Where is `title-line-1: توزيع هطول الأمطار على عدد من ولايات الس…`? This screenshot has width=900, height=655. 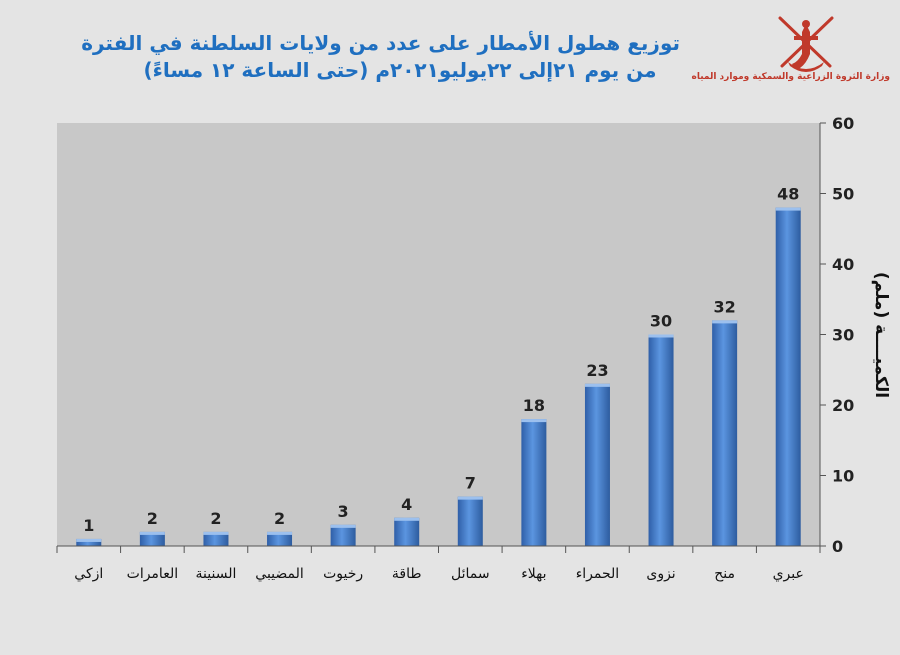
title-line-1: توزيع هطول الأمطار على عدد من ولايات الس… is located at coordinates (380, 43).